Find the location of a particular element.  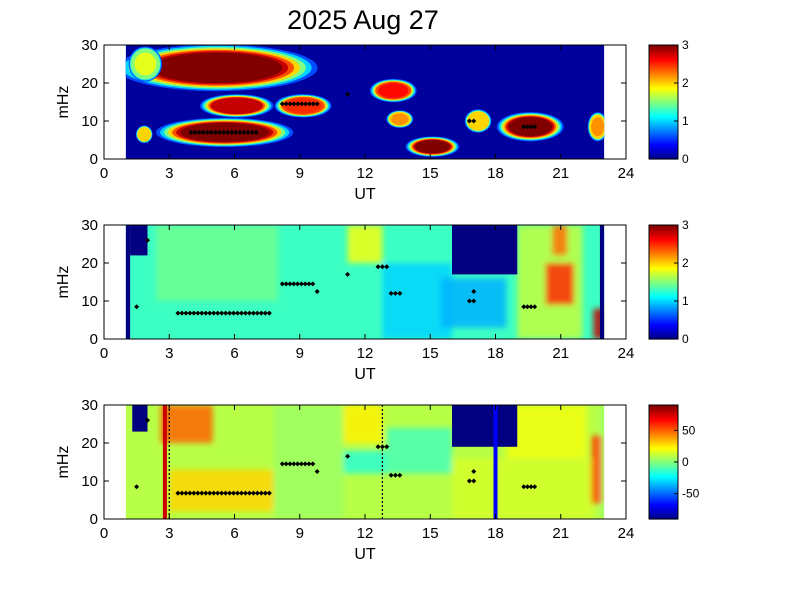

x-tick-label: 12 is located at coordinates (365, 353).